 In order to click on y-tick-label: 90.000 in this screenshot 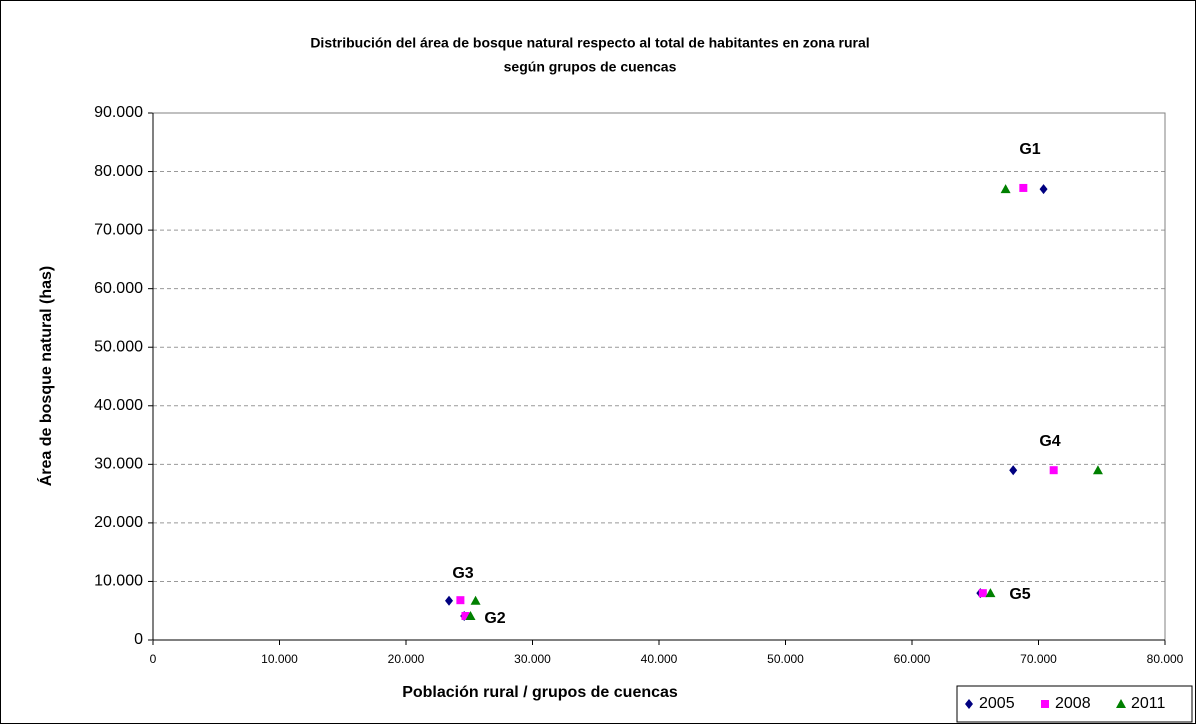, I will do `click(118, 112)`.